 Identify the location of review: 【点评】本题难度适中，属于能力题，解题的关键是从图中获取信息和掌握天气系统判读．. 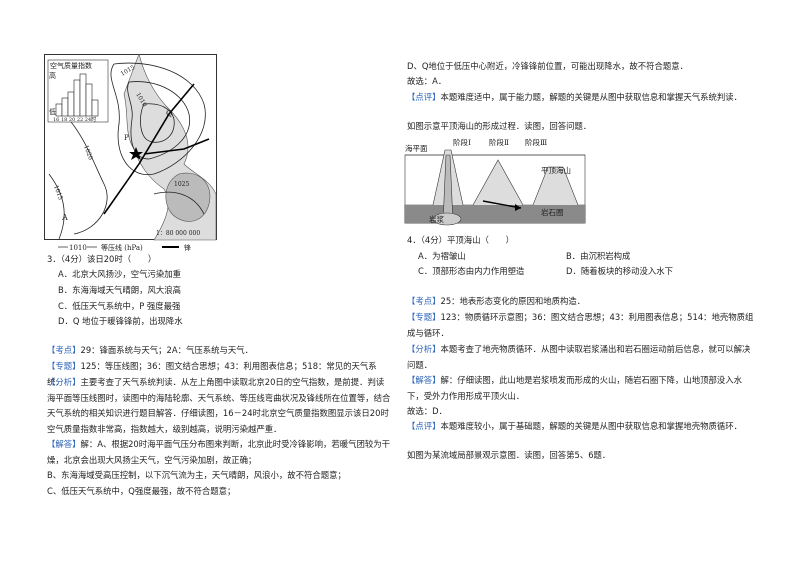
(582, 98).